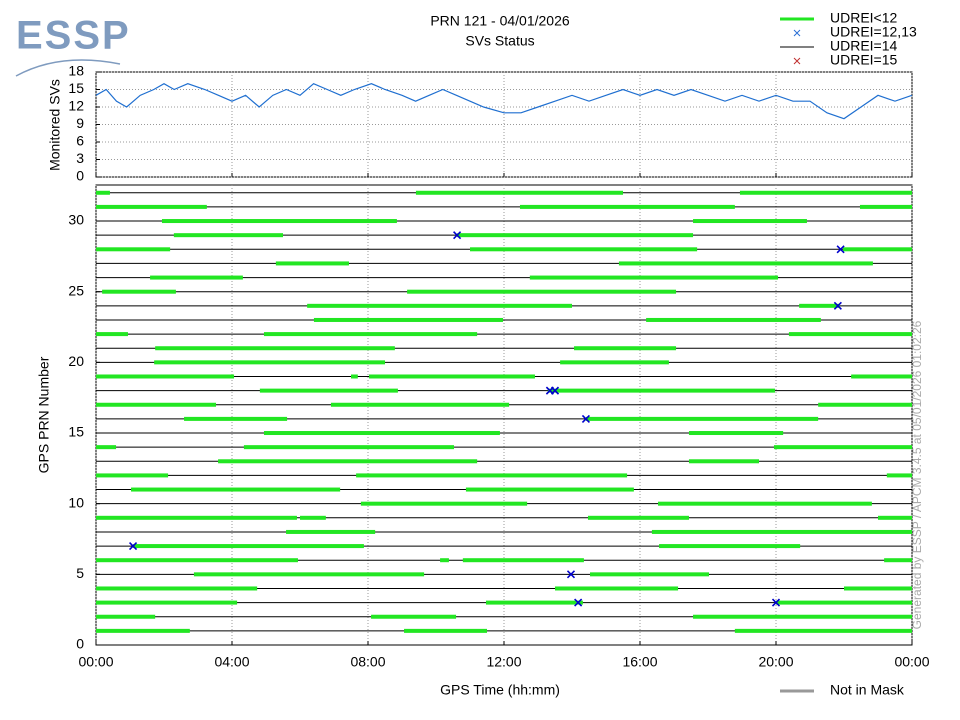 This screenshot has width=960, height=720. What do you see at coordinates (867, 690) in the screenshot?
I see `legend-label: Not in Mask` at bounding box center [867, 690].